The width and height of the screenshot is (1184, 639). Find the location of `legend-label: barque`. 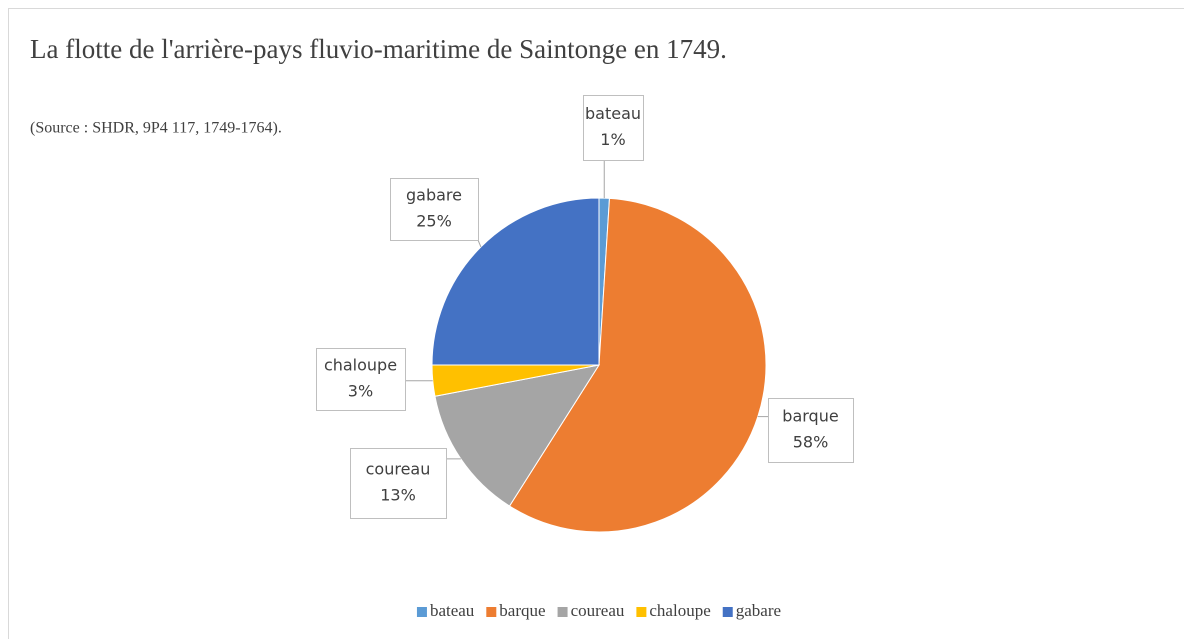

legend-label: barque is located at coordinates (522, 610).